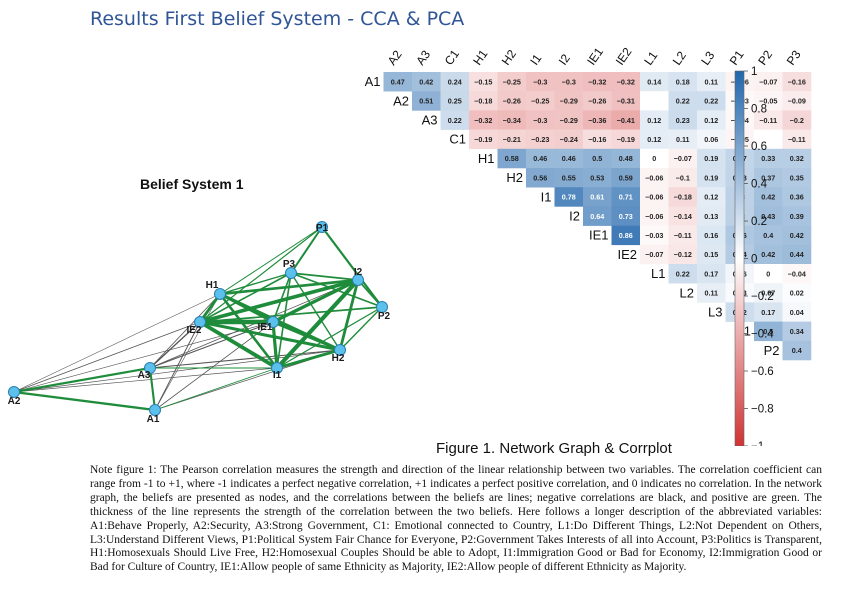  What do you see at coordinates (683, 120) in the screenshot?
I see `corrplot-value: 0.23` at bounding box center [683, 120].